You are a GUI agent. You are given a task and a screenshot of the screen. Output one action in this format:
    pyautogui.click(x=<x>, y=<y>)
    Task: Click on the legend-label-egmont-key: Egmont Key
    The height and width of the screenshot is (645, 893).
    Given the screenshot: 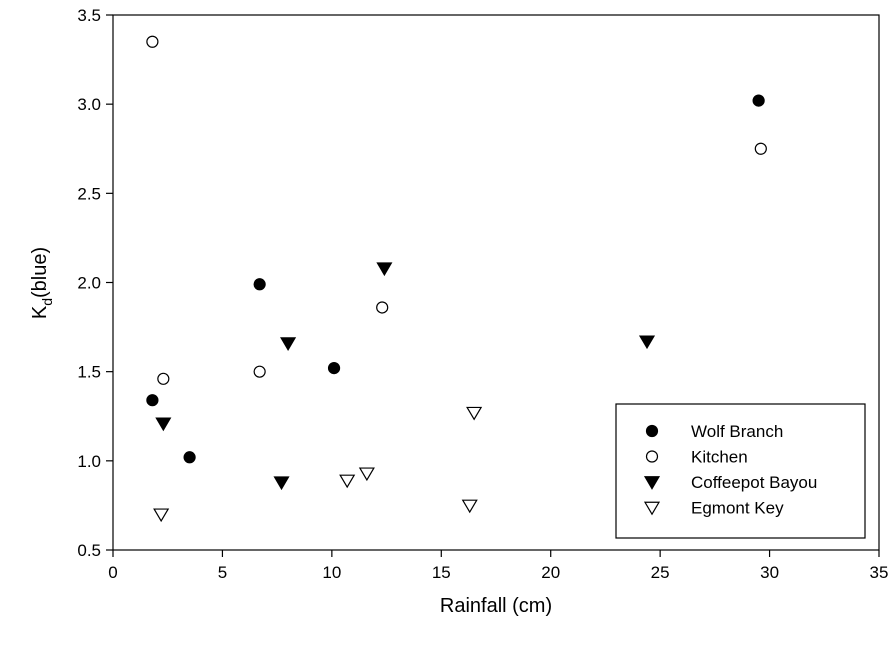 What is the action you would take?
    pyautogui.click(x=737, y=508)
    